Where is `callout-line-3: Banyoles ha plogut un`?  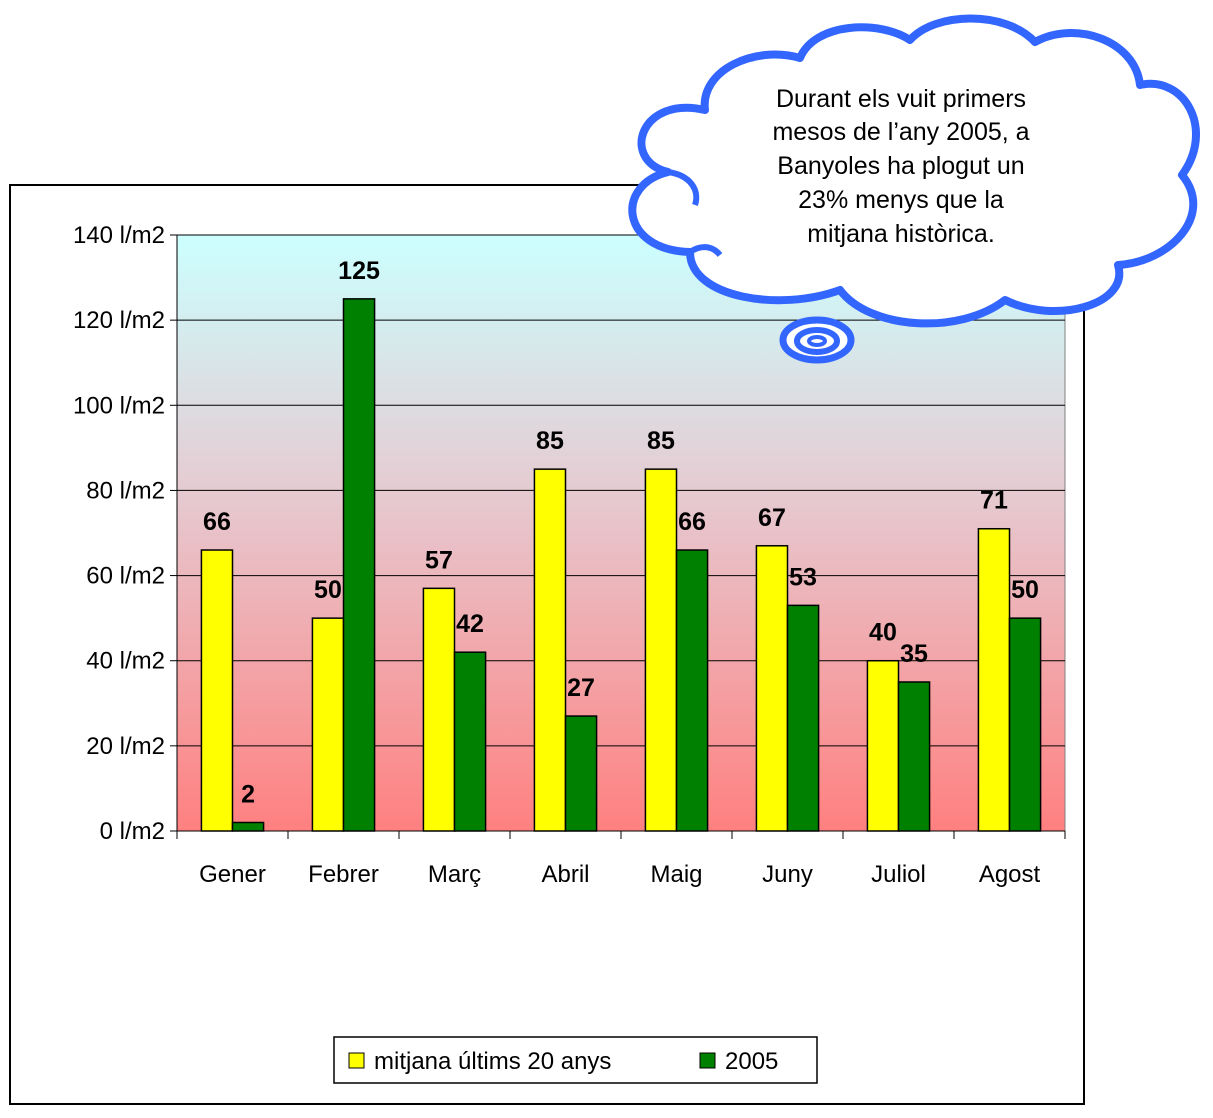 callout-line-3: Banyoles ha plogut un is located at coordinates (900, 166).